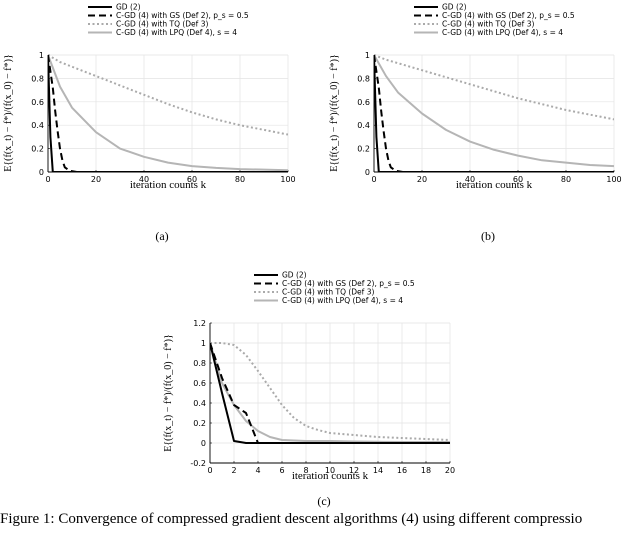 This screenshot has height=533, width=640. Describe the element at coordinates (281, 470) in the screenshot. I see `x-tick-label: 6` at that location.